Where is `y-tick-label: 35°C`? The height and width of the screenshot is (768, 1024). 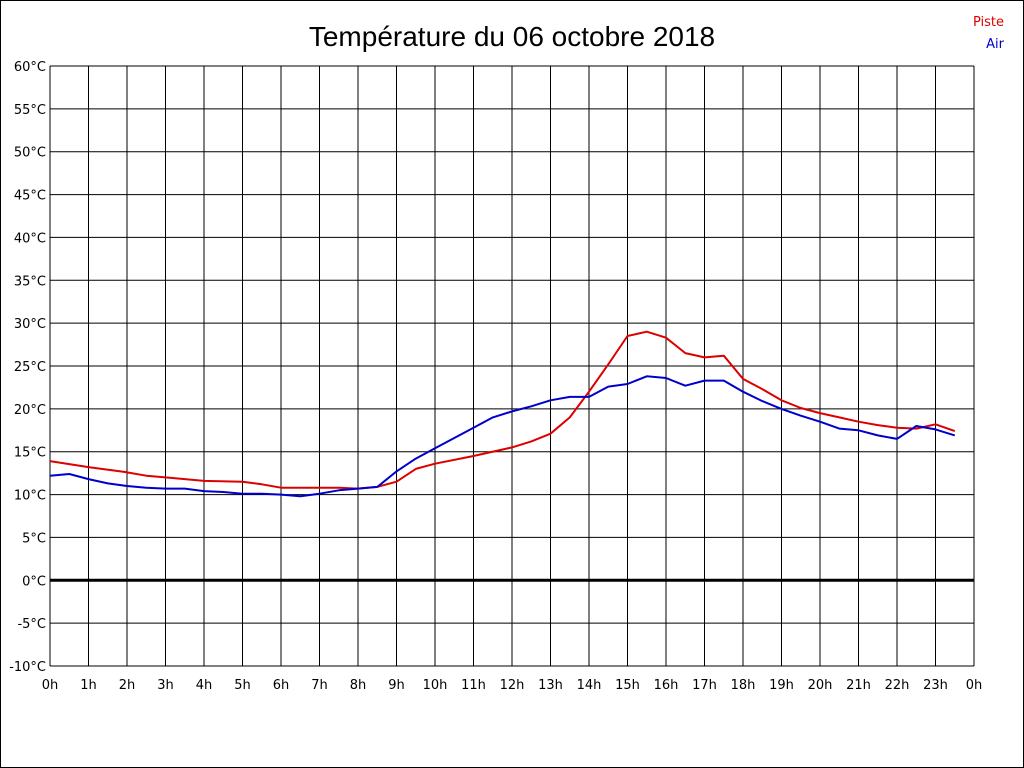
y-tick-label: 35°C is located at coordinates (30, 281).